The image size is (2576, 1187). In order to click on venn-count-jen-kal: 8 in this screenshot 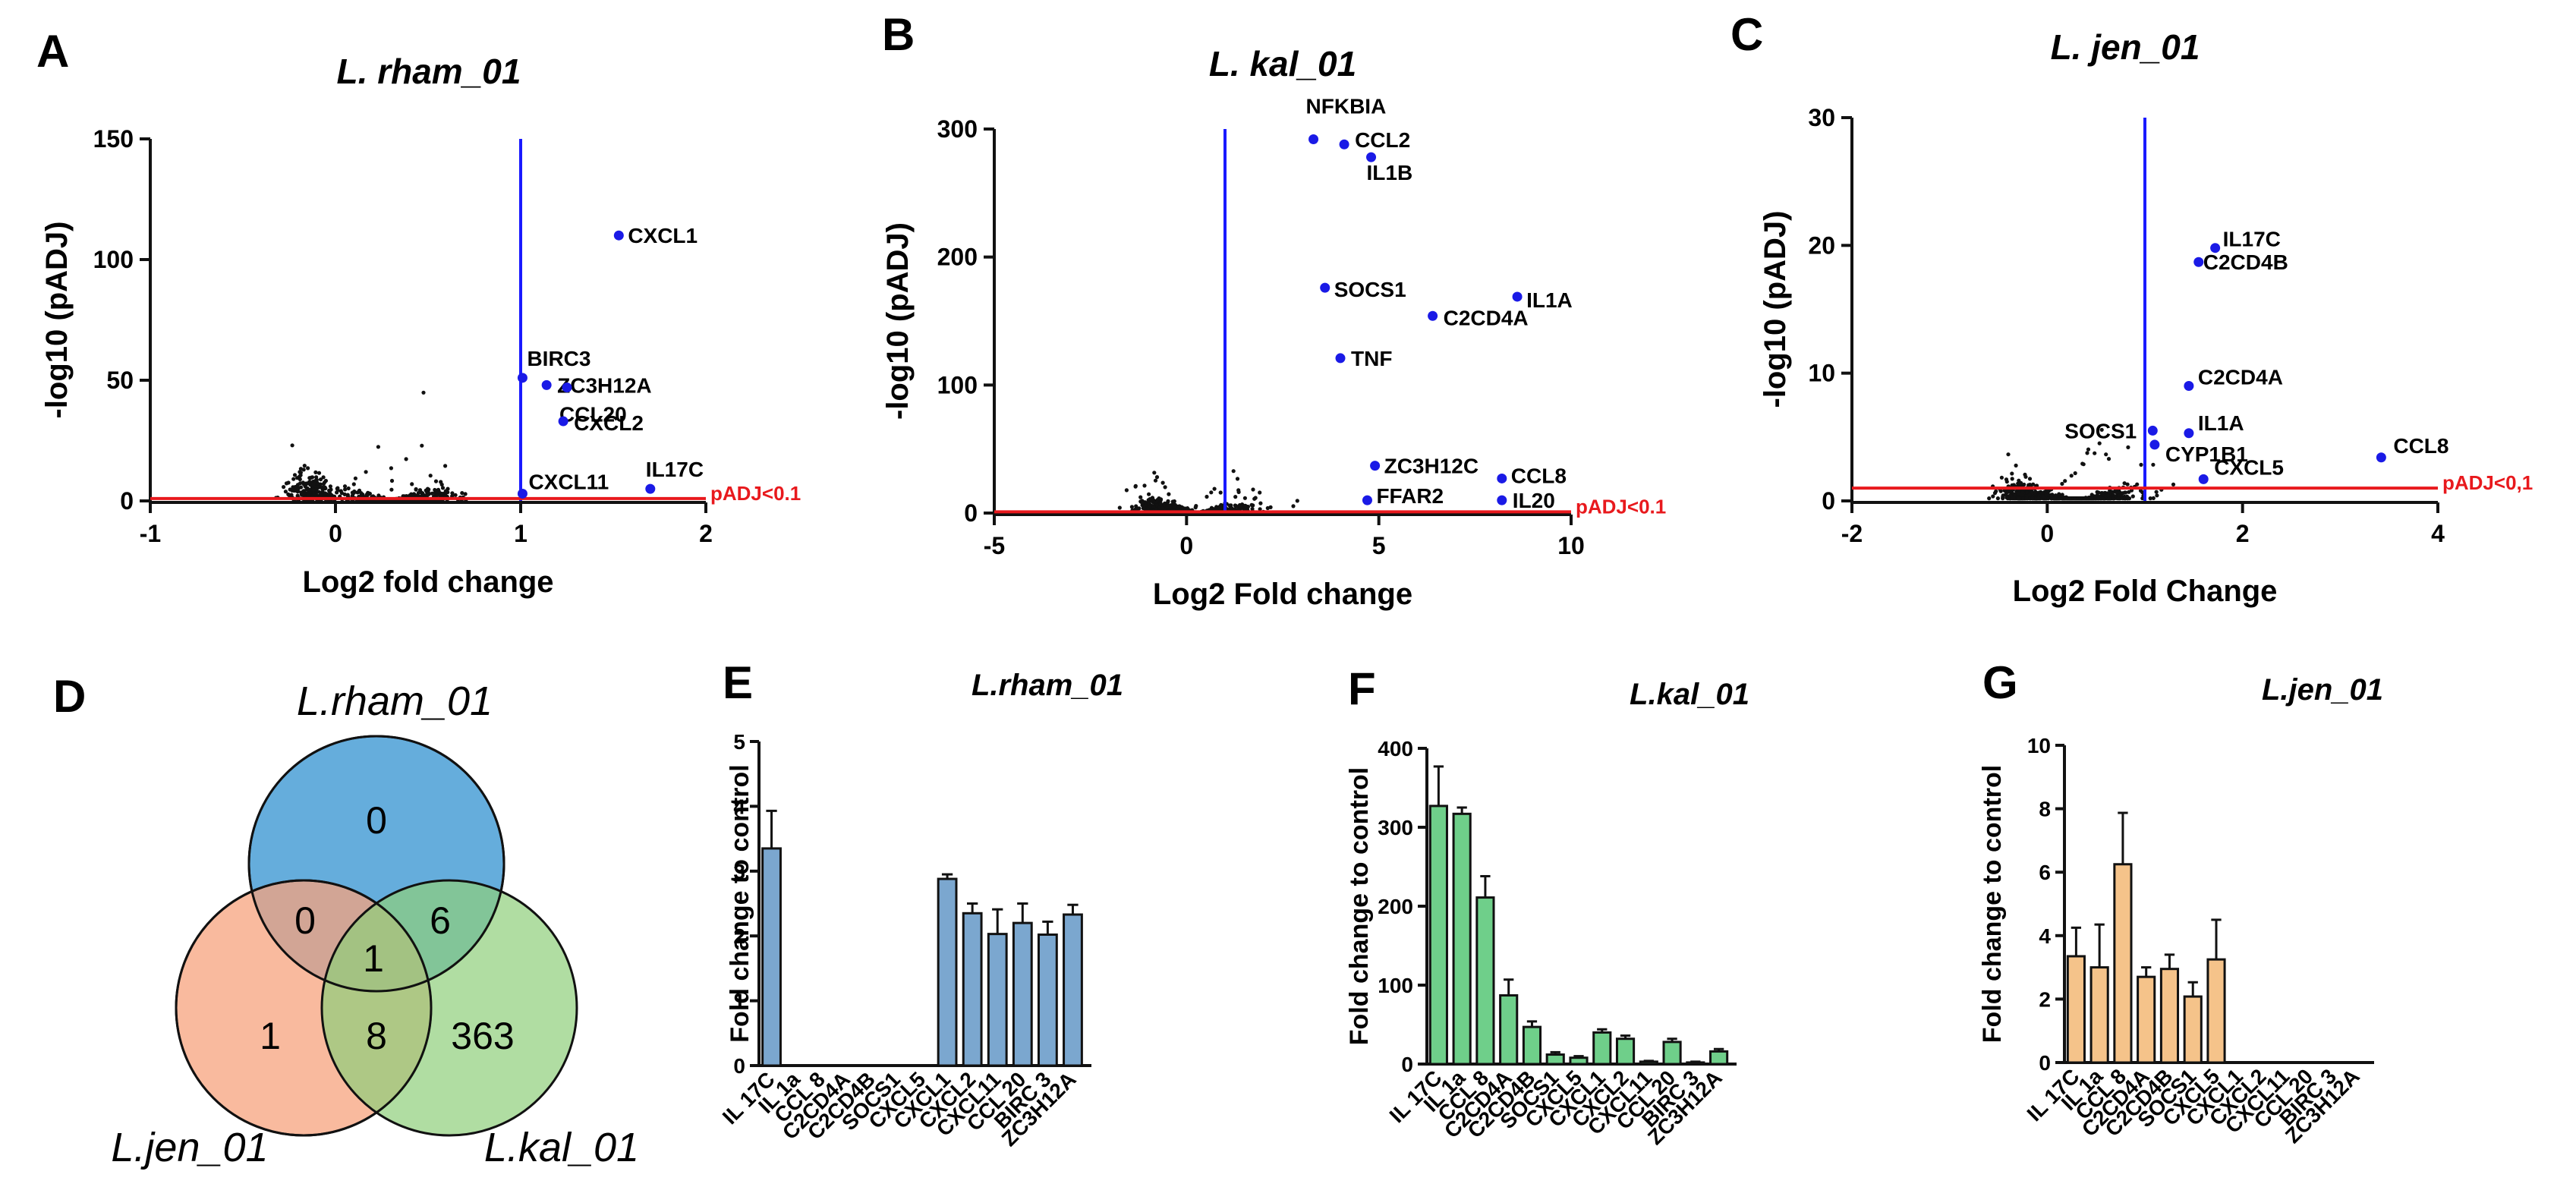, I will do `click(376, 1036)`.